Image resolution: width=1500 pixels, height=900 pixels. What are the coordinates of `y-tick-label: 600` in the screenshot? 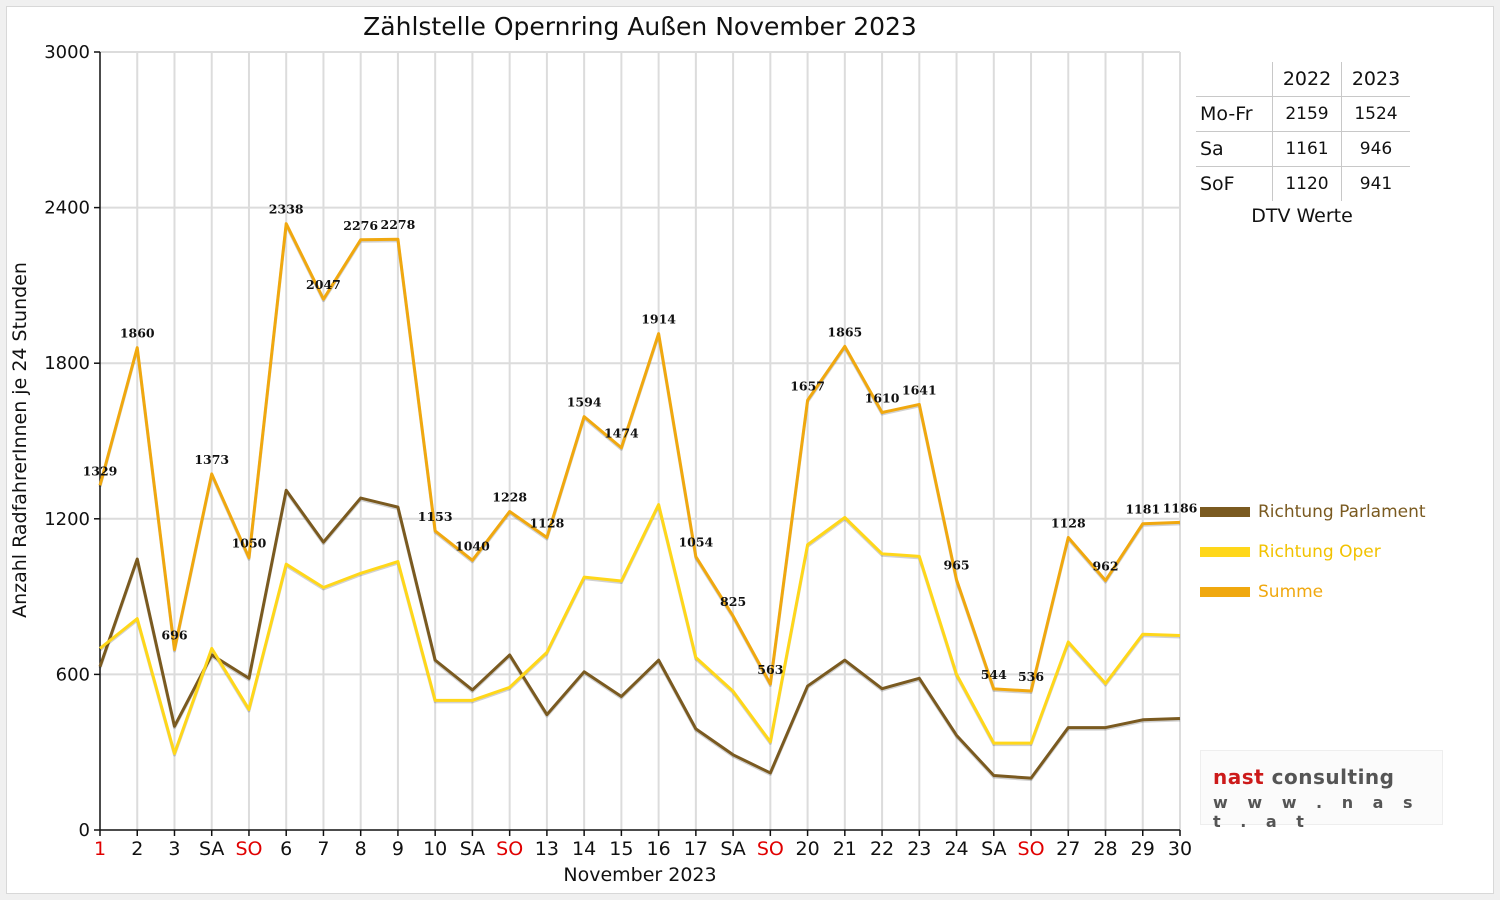 It's located at (73, 674).